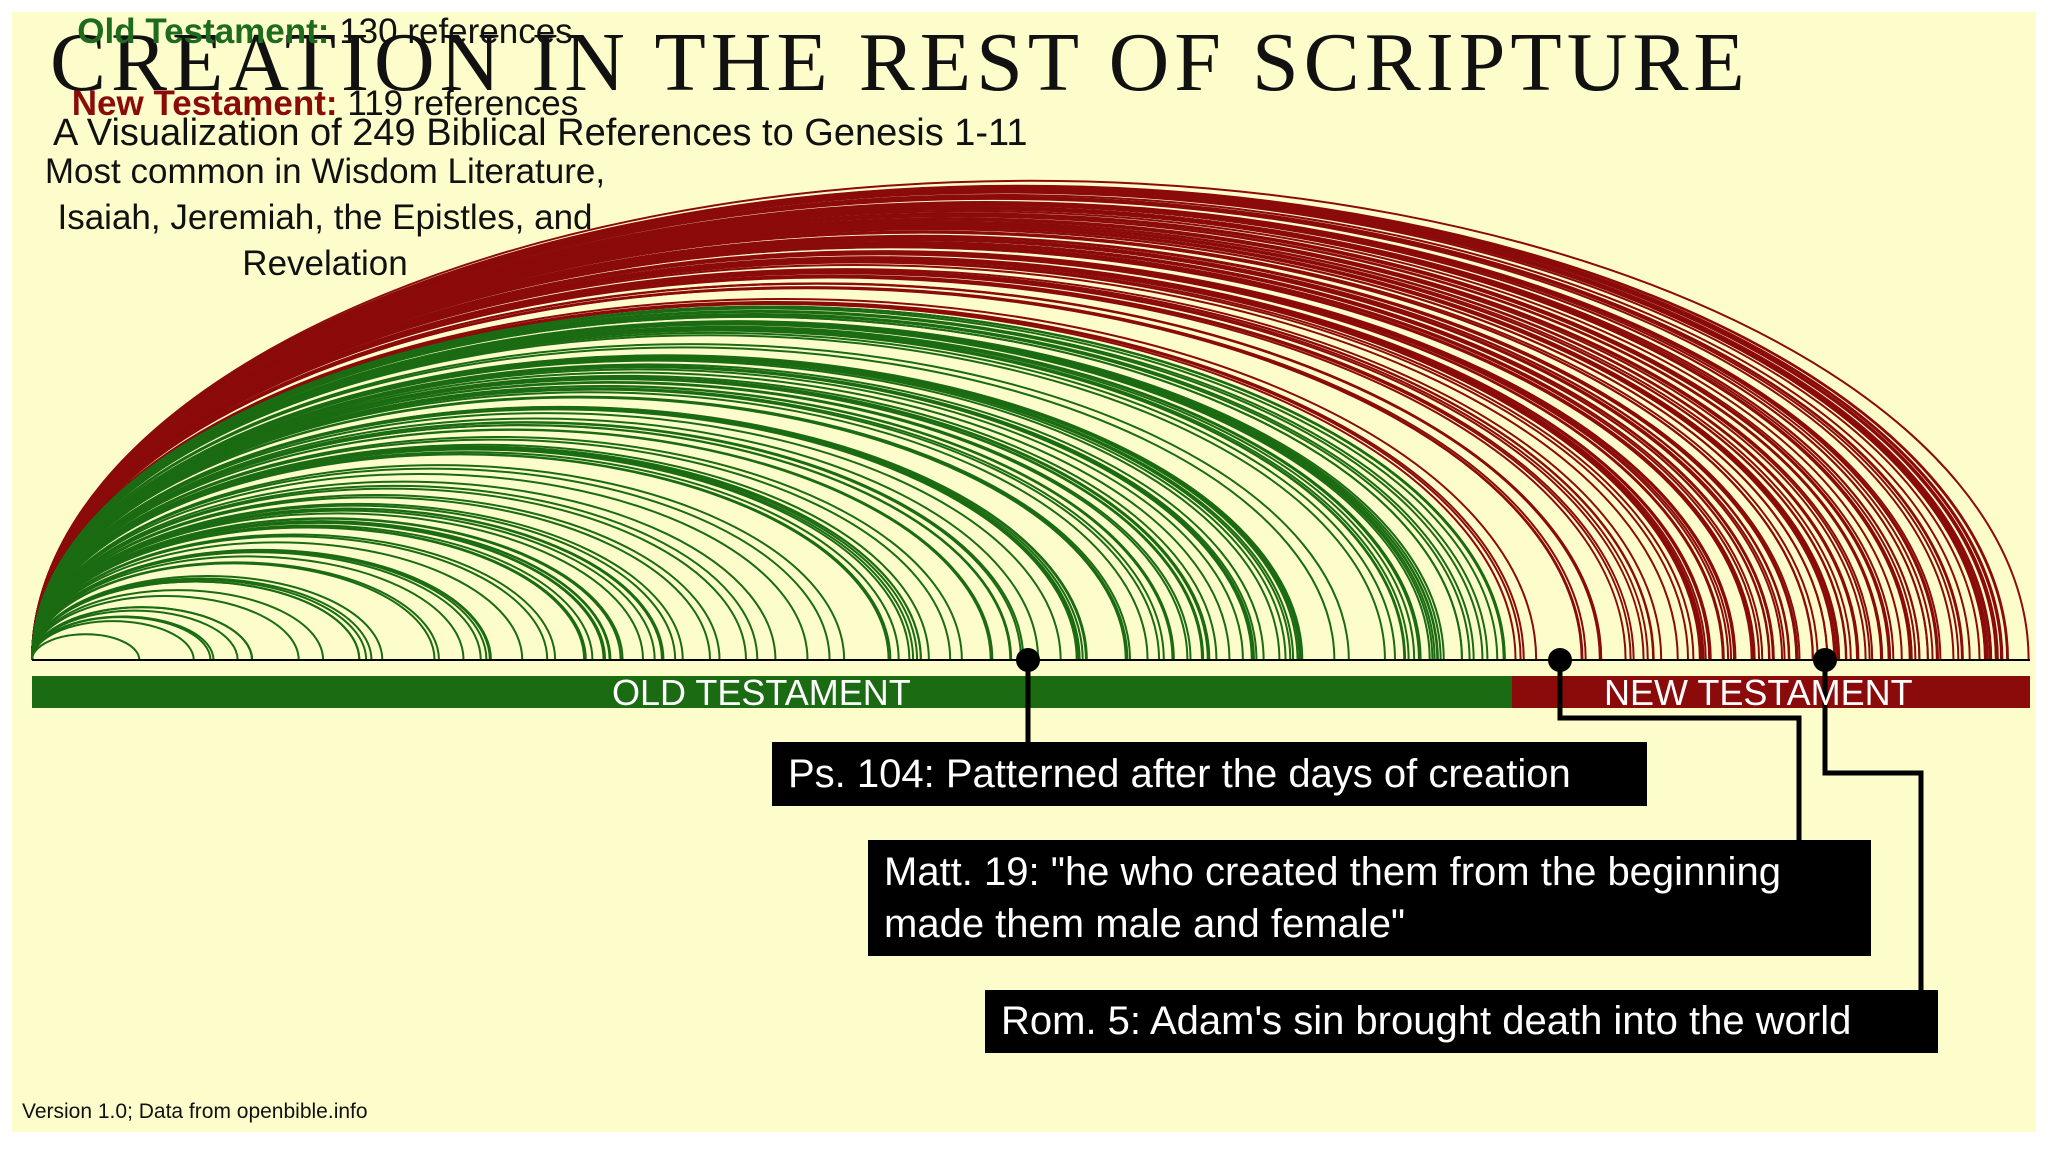 This screenshot has height=1152, width=2048. I want to click on summary-count: 130 references, so click(456, 31).